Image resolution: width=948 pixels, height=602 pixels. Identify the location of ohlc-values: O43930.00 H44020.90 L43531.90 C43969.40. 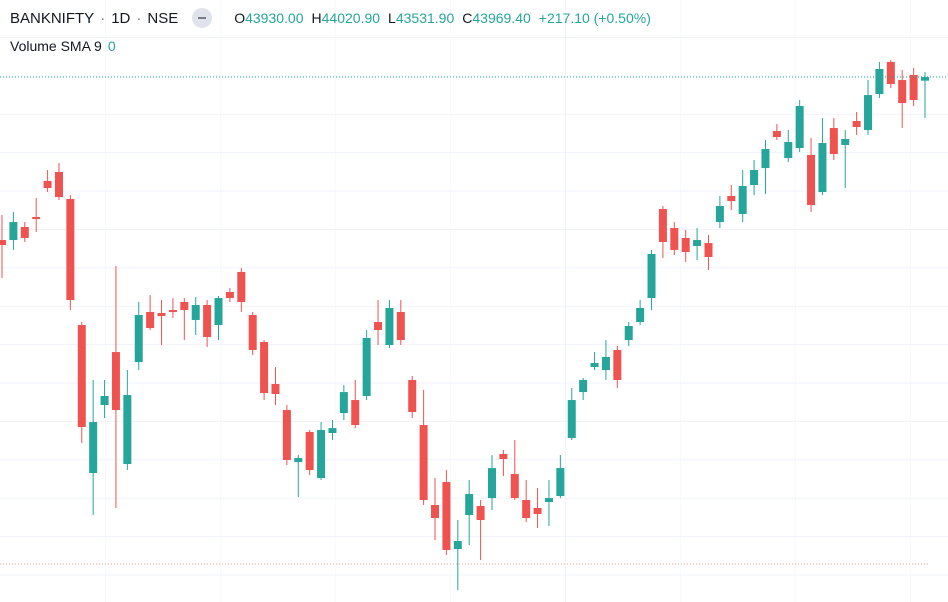
(386, 18).